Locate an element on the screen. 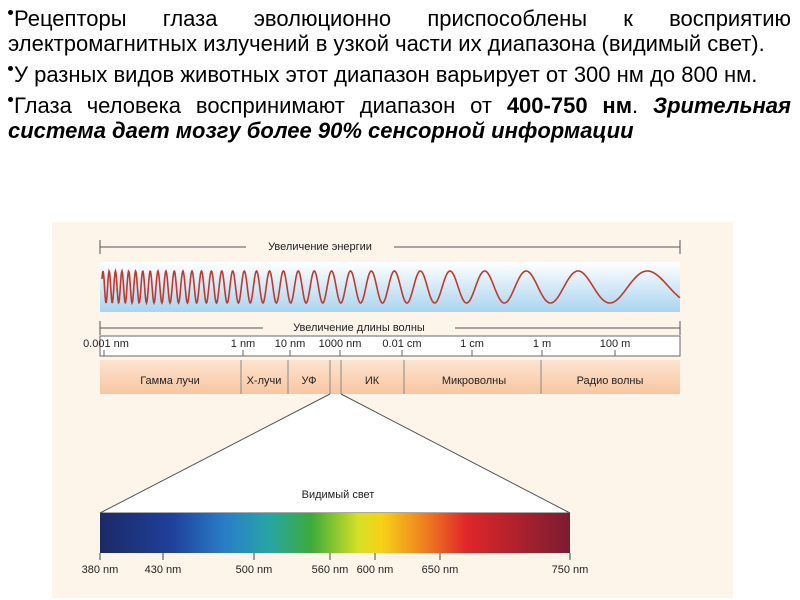  visible-tick-label: 560 nm is located at coordinates (330, 570).